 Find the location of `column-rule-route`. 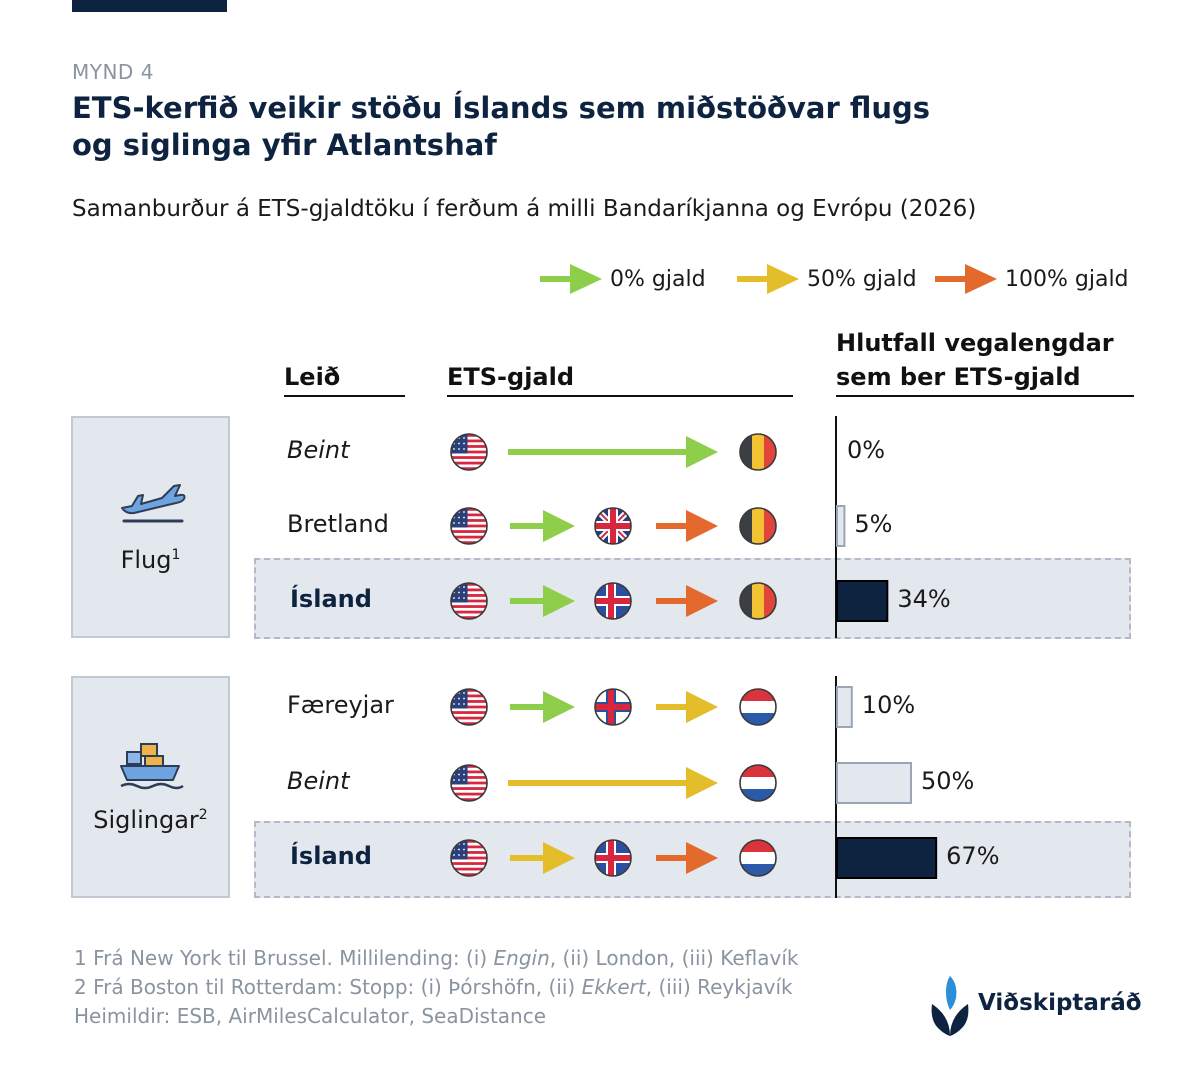

column-rule-route is located at coordinates (344, 396).